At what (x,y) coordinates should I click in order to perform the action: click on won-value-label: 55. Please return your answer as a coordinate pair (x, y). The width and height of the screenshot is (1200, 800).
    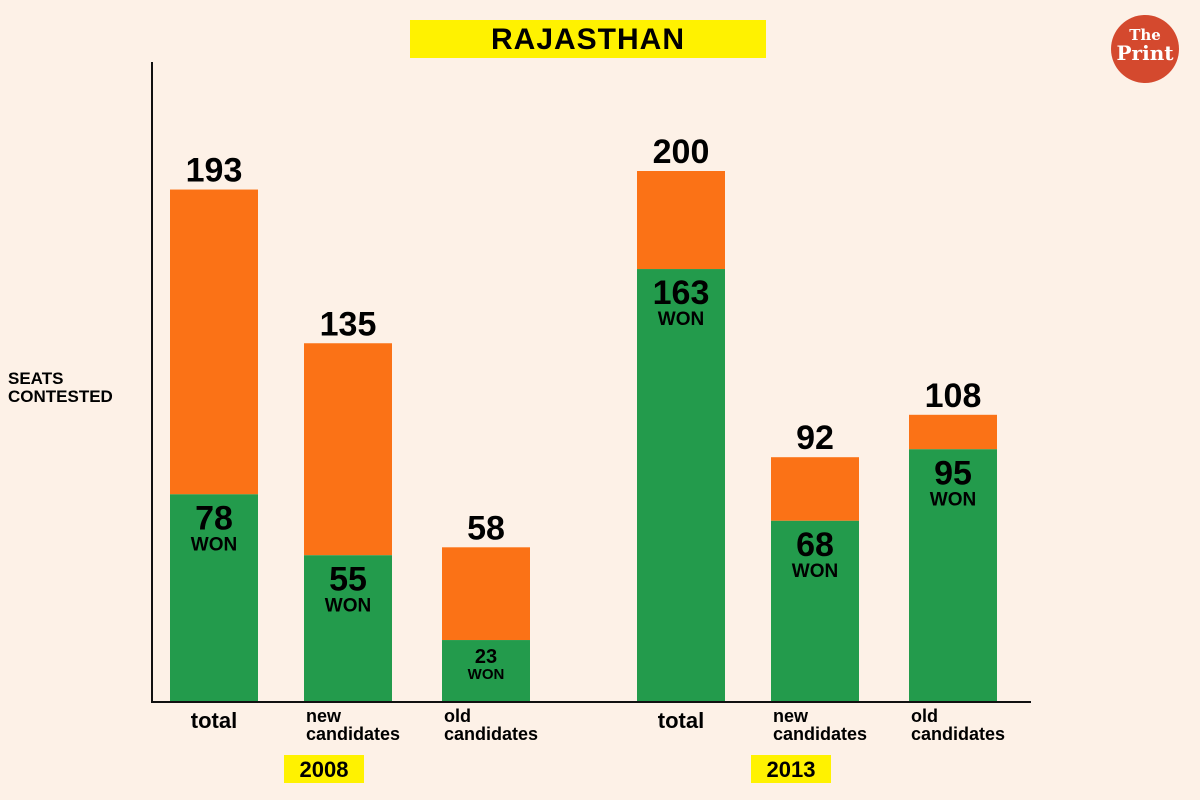
    Looking at the image, I should click on (348, 579).